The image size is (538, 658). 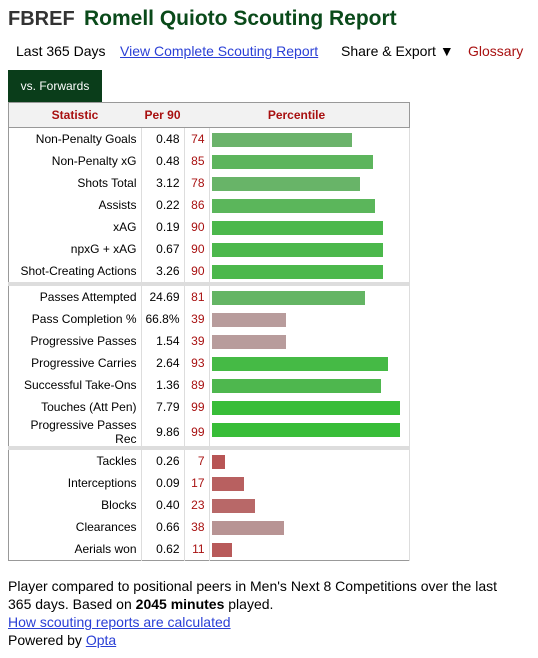 What do you see at coordinates (496, 51) in the screenshot?
I see `glossary: Glossary` at bounding box center [496, 51].